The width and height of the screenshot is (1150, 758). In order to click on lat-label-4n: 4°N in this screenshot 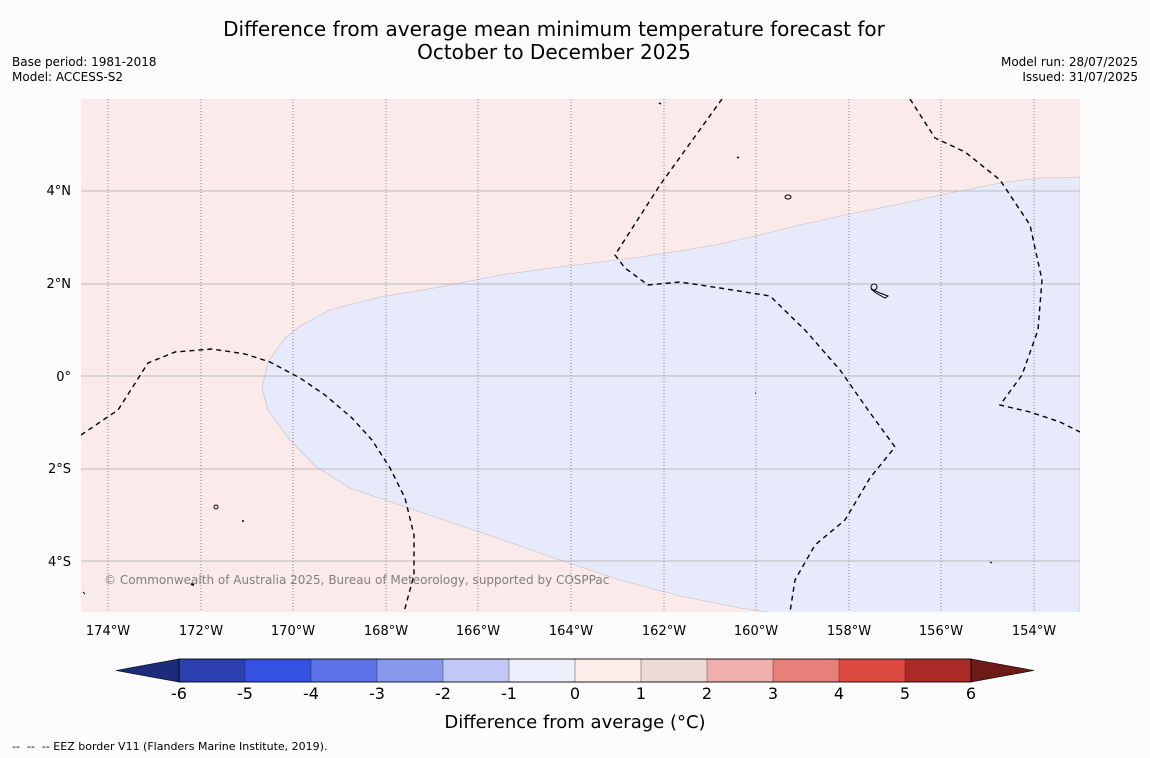, I will do `click(59, 191)`.